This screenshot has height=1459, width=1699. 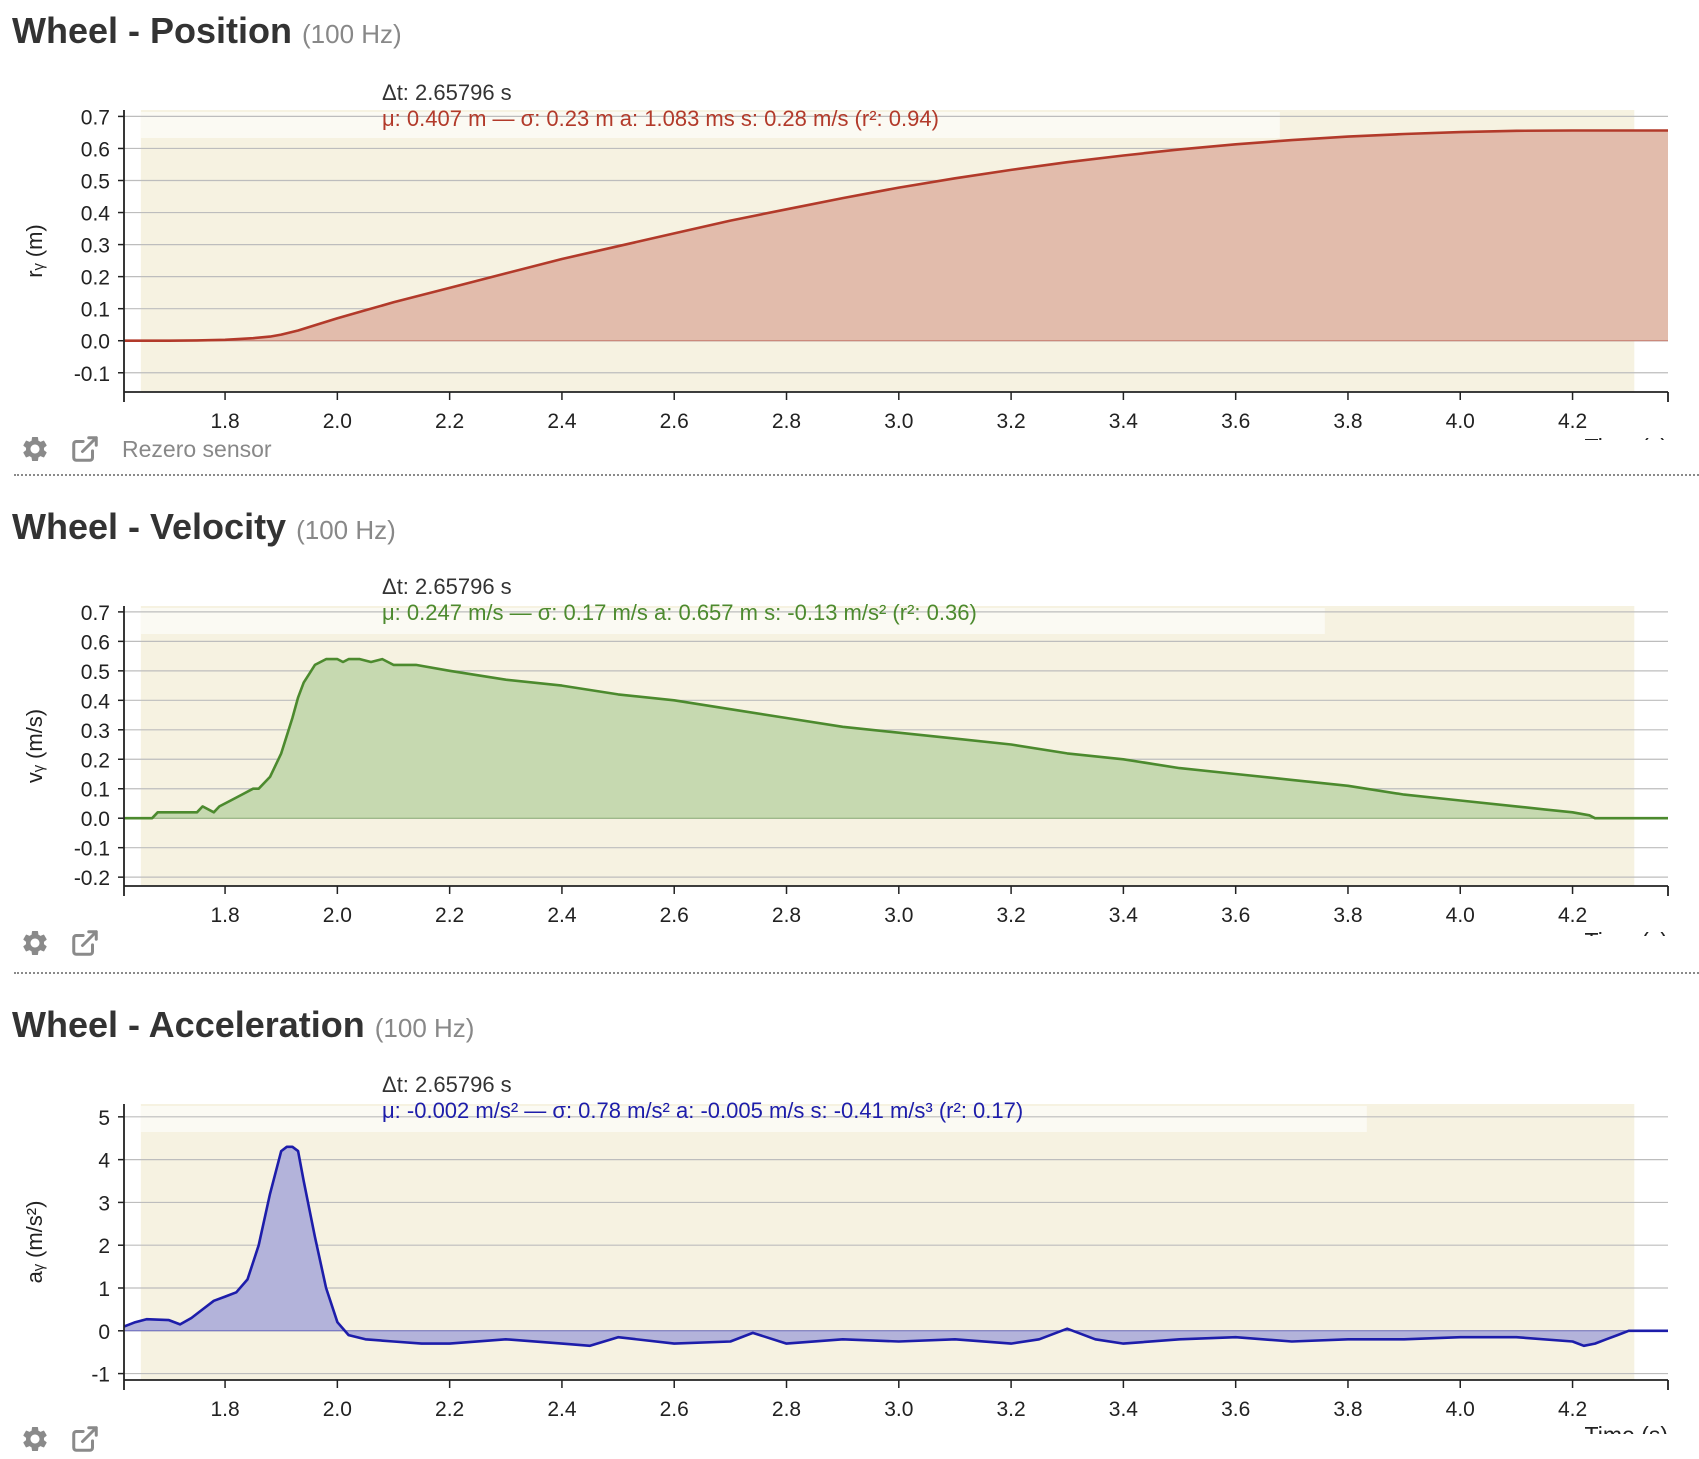 I want to click on y-tick-label: -0.2, so click(x=92, y=878).